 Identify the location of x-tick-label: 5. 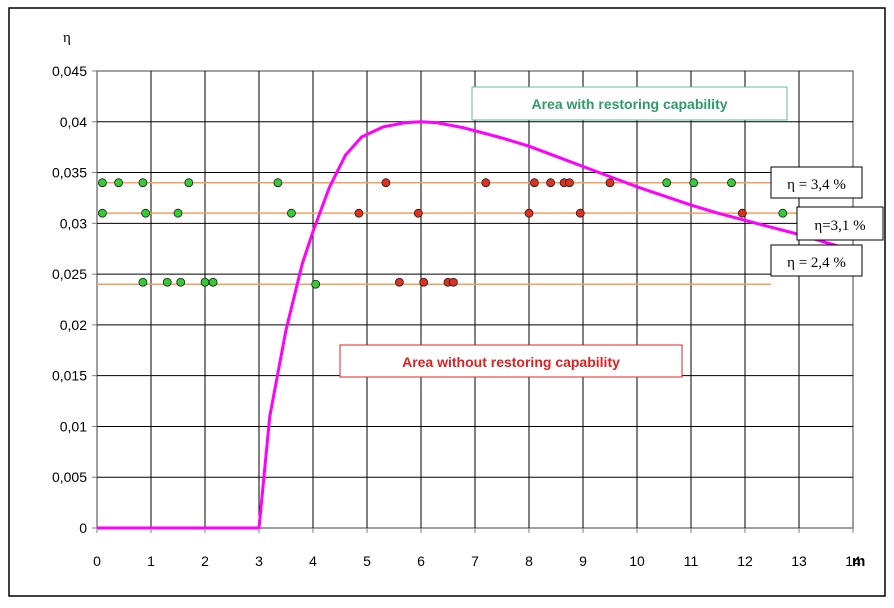
(367, 561).